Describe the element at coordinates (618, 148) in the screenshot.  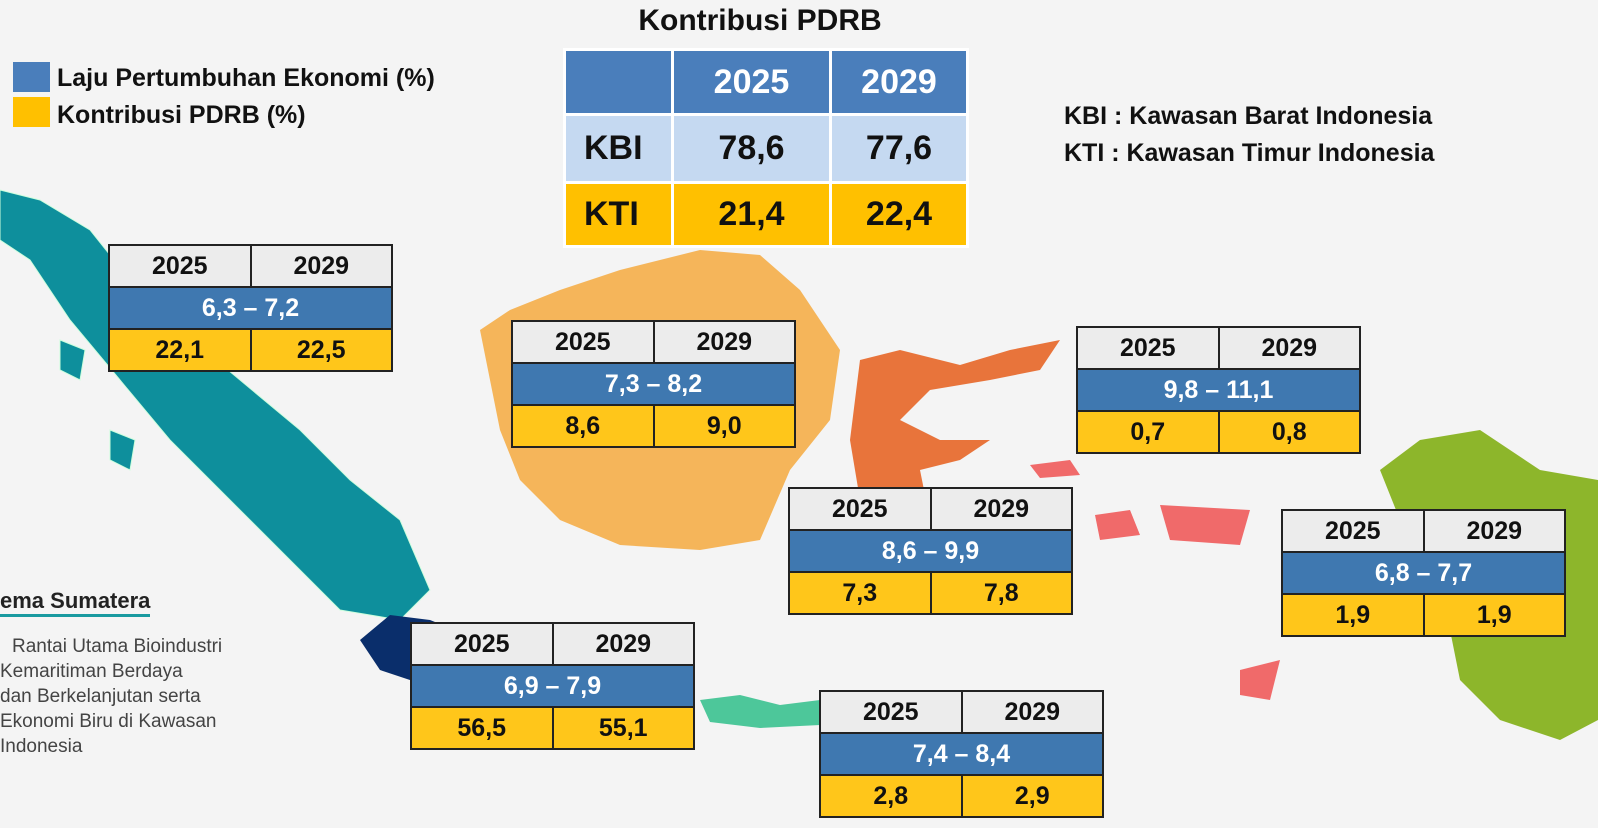
I see `table-row-label: KBI` at that location.